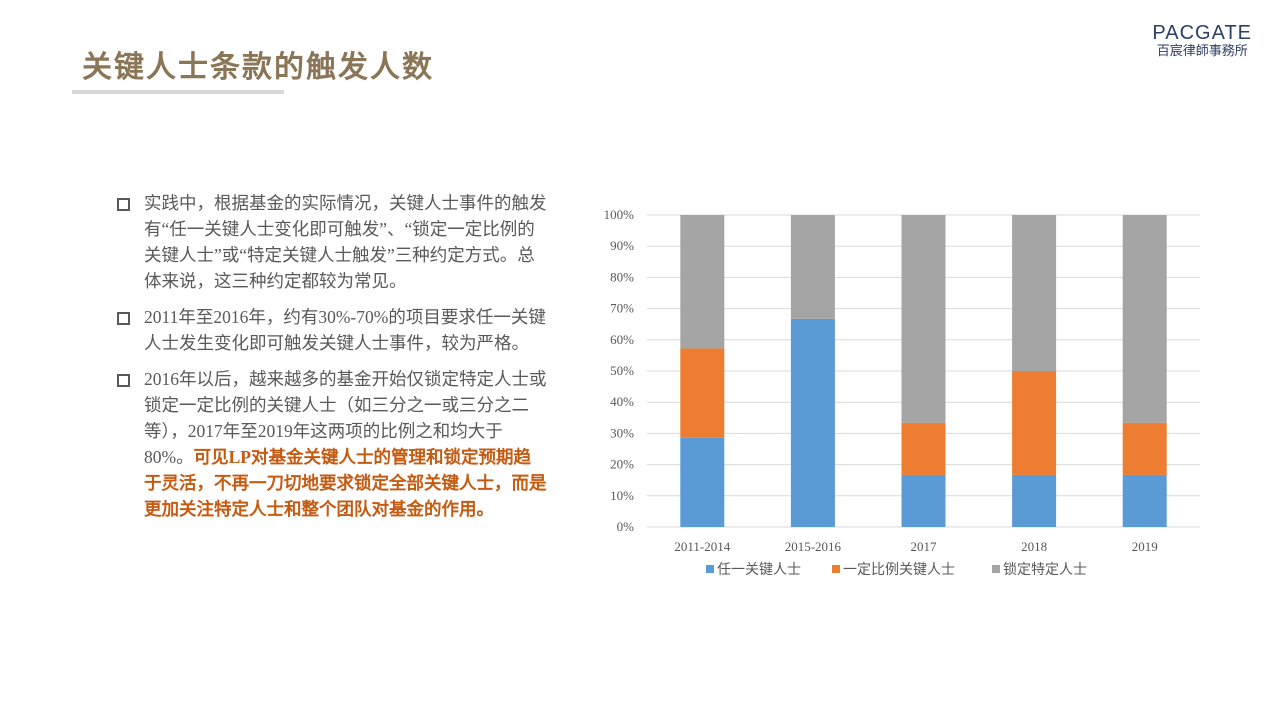 This screenshot has height=720, width=1280. I want to click on legend-label: 任一关键人士, so click(759, 570).